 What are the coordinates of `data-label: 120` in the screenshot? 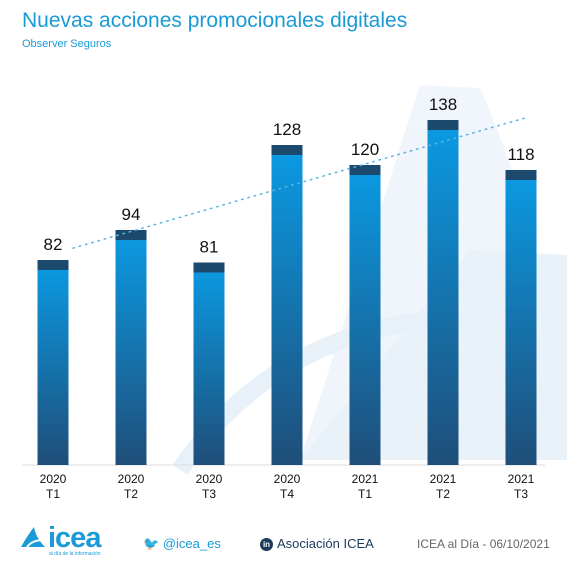 It's located at (365, 149).